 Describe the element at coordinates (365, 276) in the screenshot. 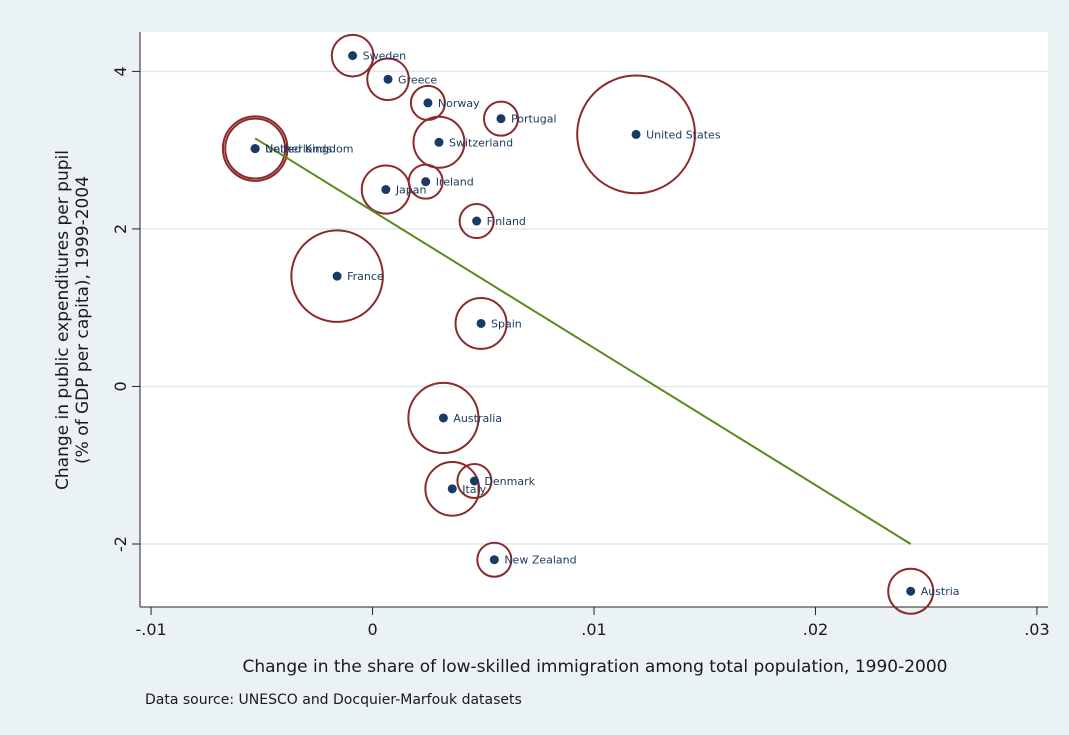

I see `data-point-label: France` at that location.